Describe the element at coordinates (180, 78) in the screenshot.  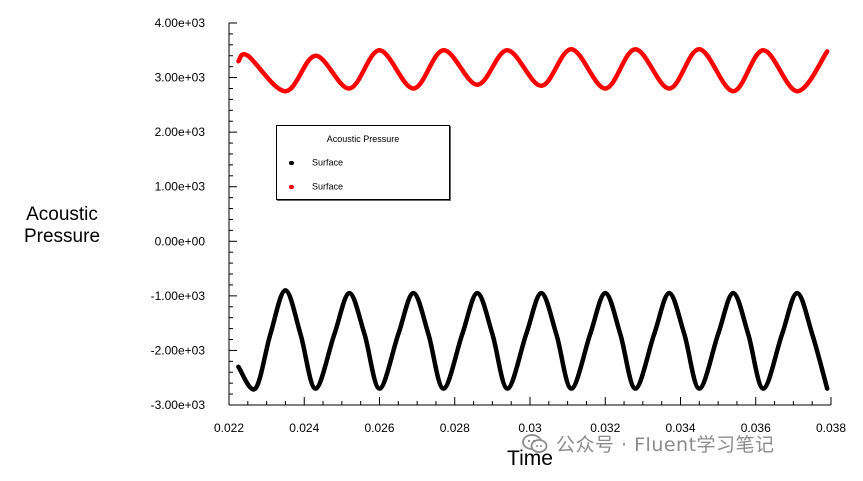
I see `y-tick-label: 3.00e+03` at that location.